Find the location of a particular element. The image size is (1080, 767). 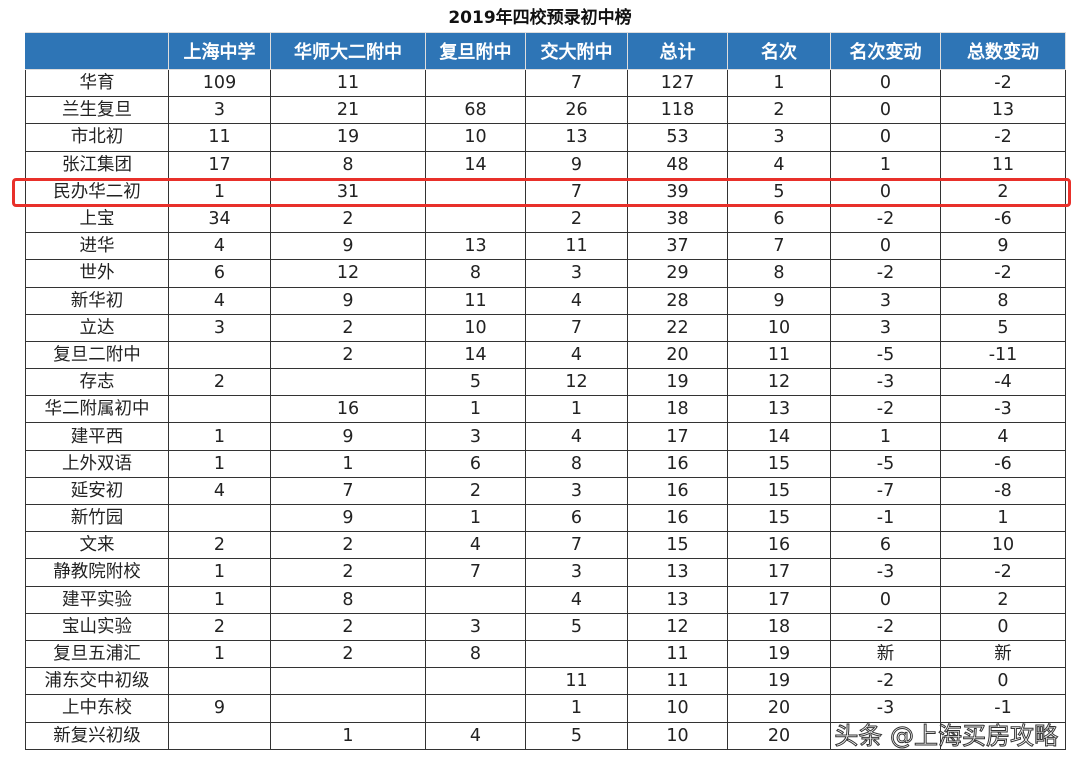

column-header: 总数变动 is located at coordinates (1003, 51).